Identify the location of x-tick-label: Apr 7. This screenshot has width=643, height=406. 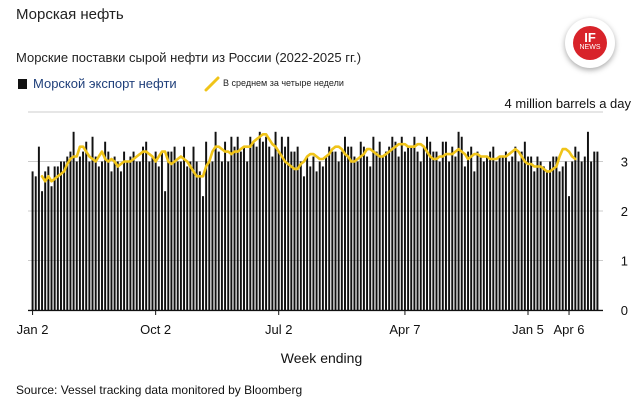
(404, 329).